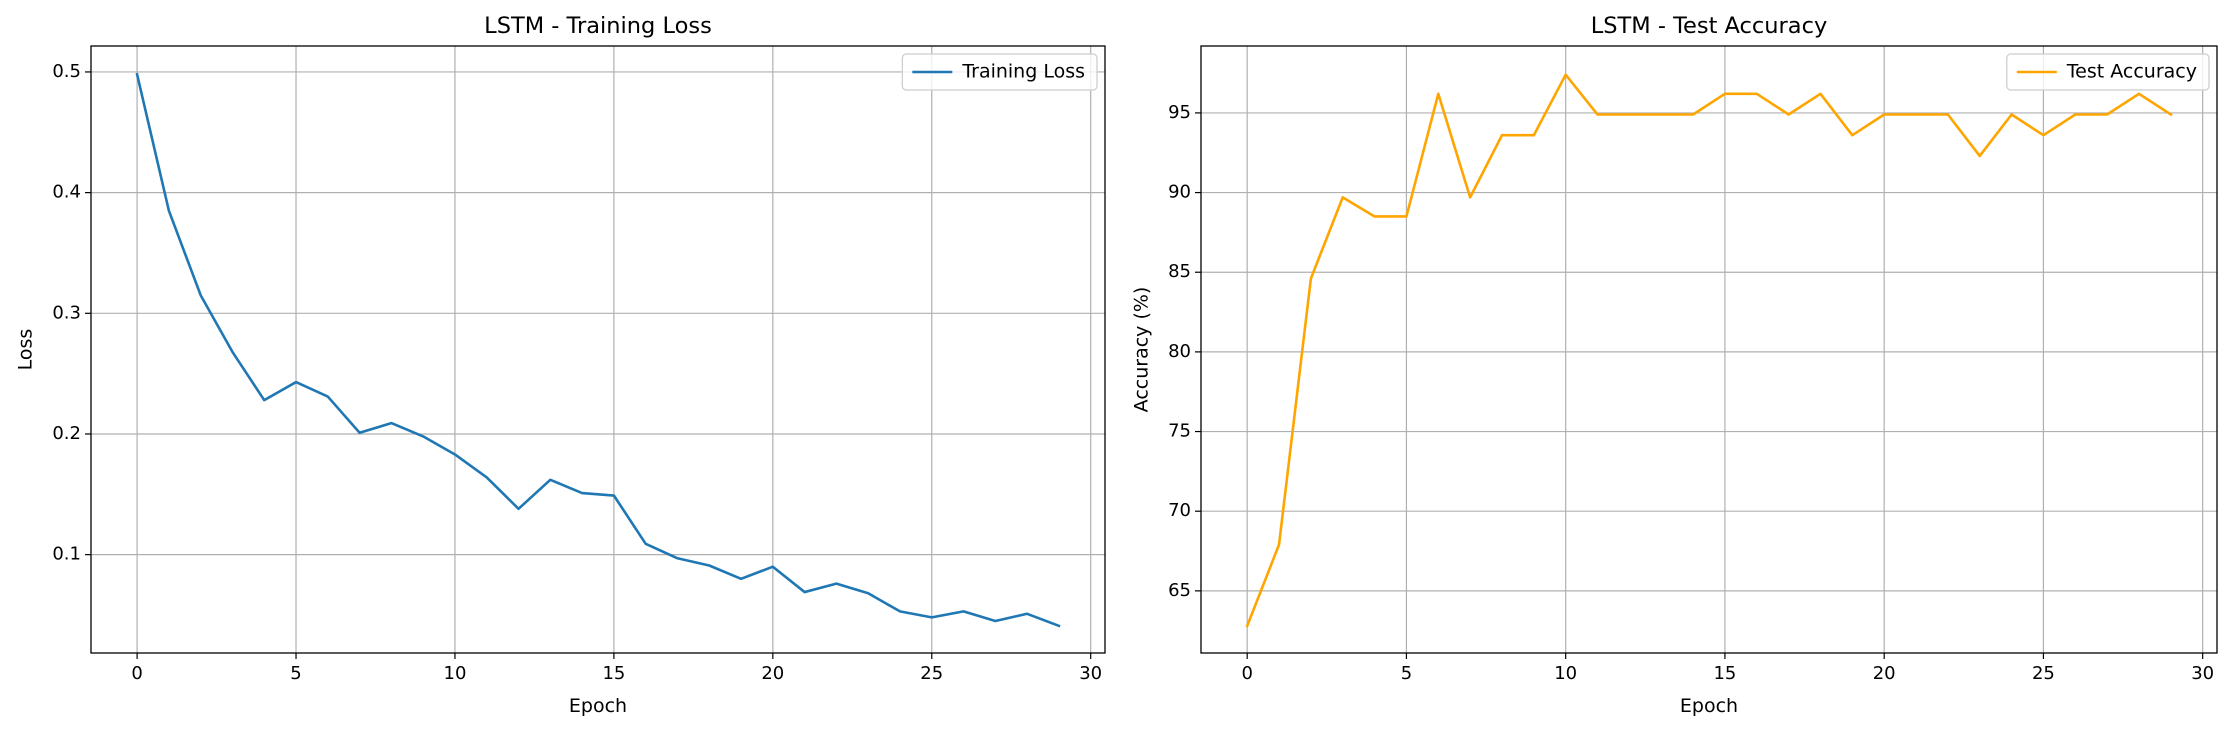  What do you see at coordinates (1179, 431) in the screenshot?
I see `y-tick-label: 75` at bounding box center [1179, 431].